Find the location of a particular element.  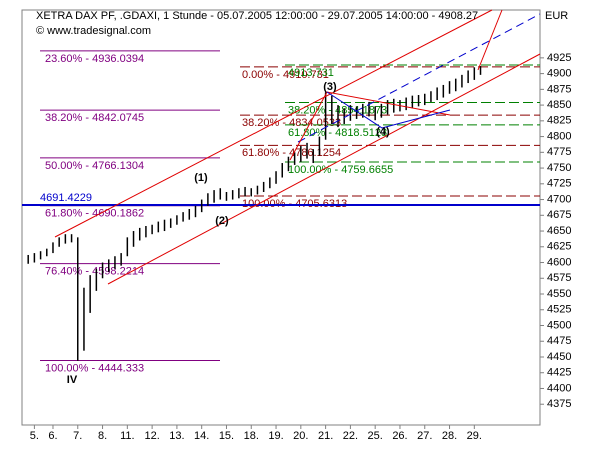

y-tick-label: 4475 is located at coordinates (559, 341).